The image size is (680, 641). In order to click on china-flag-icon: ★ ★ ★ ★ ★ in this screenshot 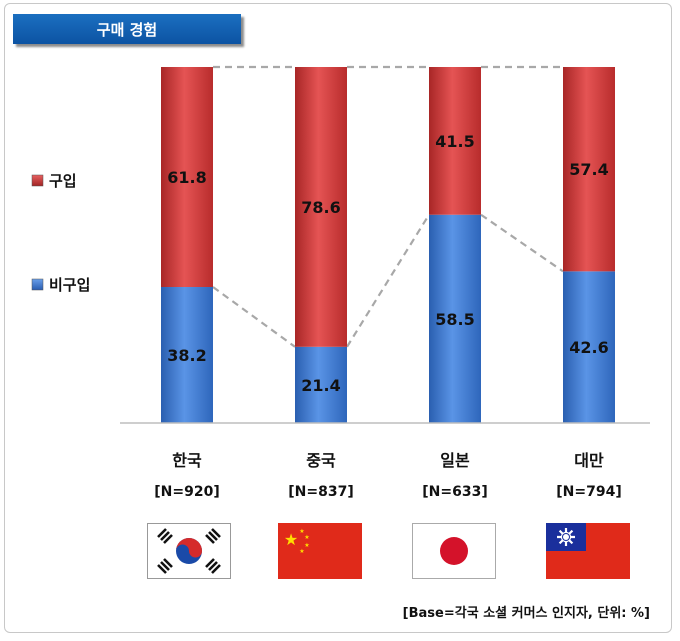, I will do `click(320, 551)`.